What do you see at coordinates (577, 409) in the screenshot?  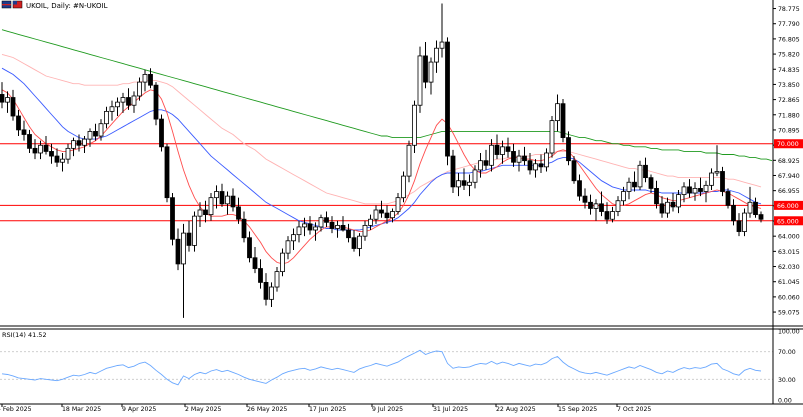 I see `x-tick-label: 15 Sep 2025` at bounding box center [577, 409].